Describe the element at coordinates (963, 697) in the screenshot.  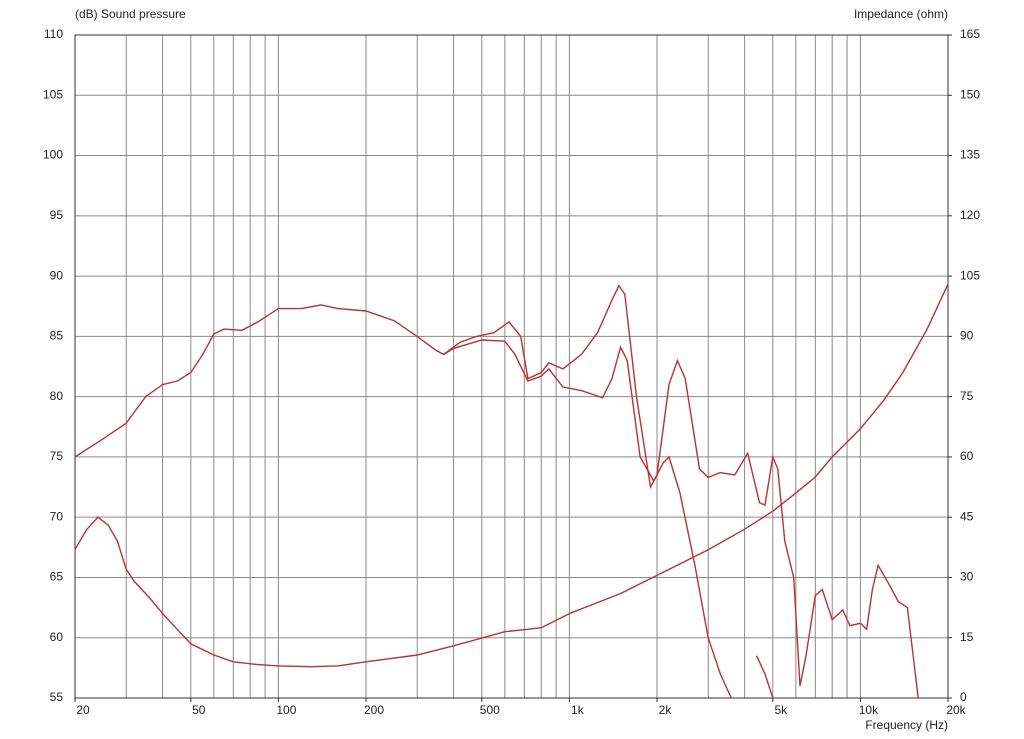
I see `y2-tick-label: 0` at that location.